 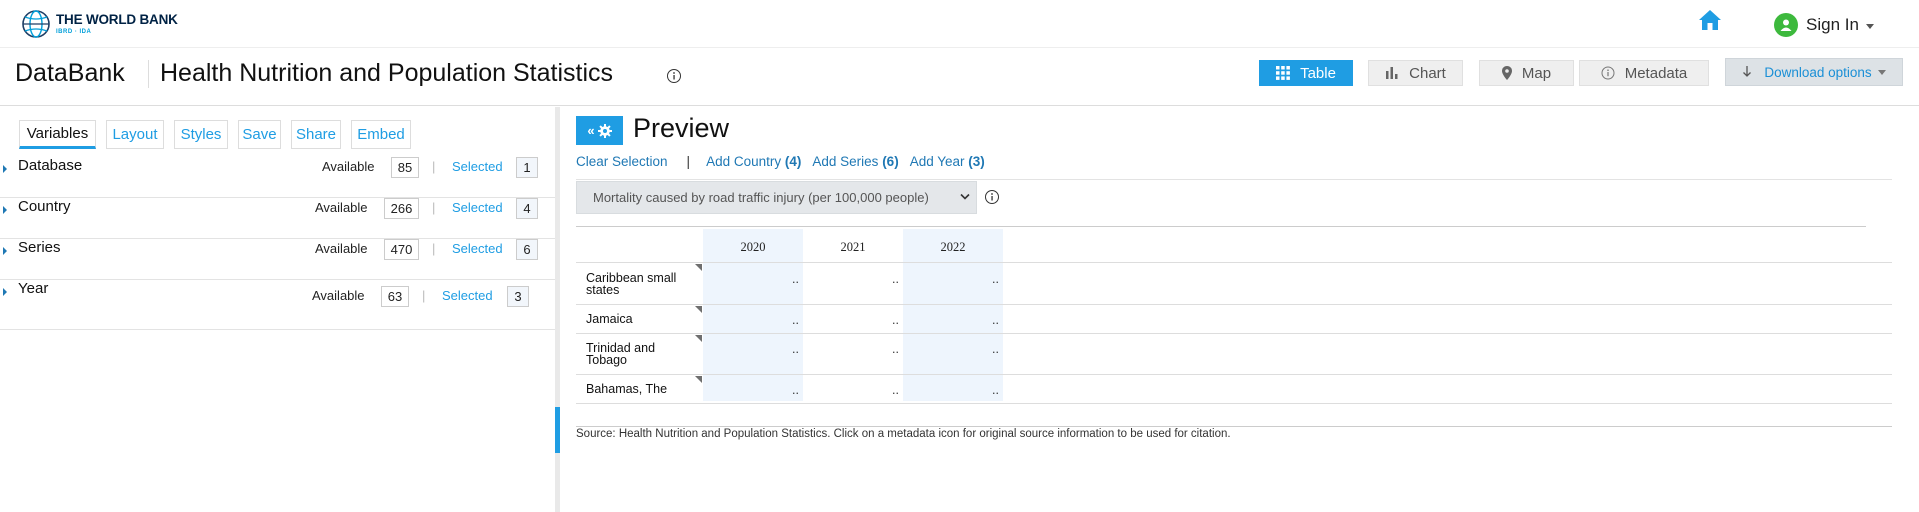 What do you see at coordinates (277, 259) in the screenshot?
I see `variable-row-series: Series Available 470 | Selected 6` at bounding box center [277, 259].